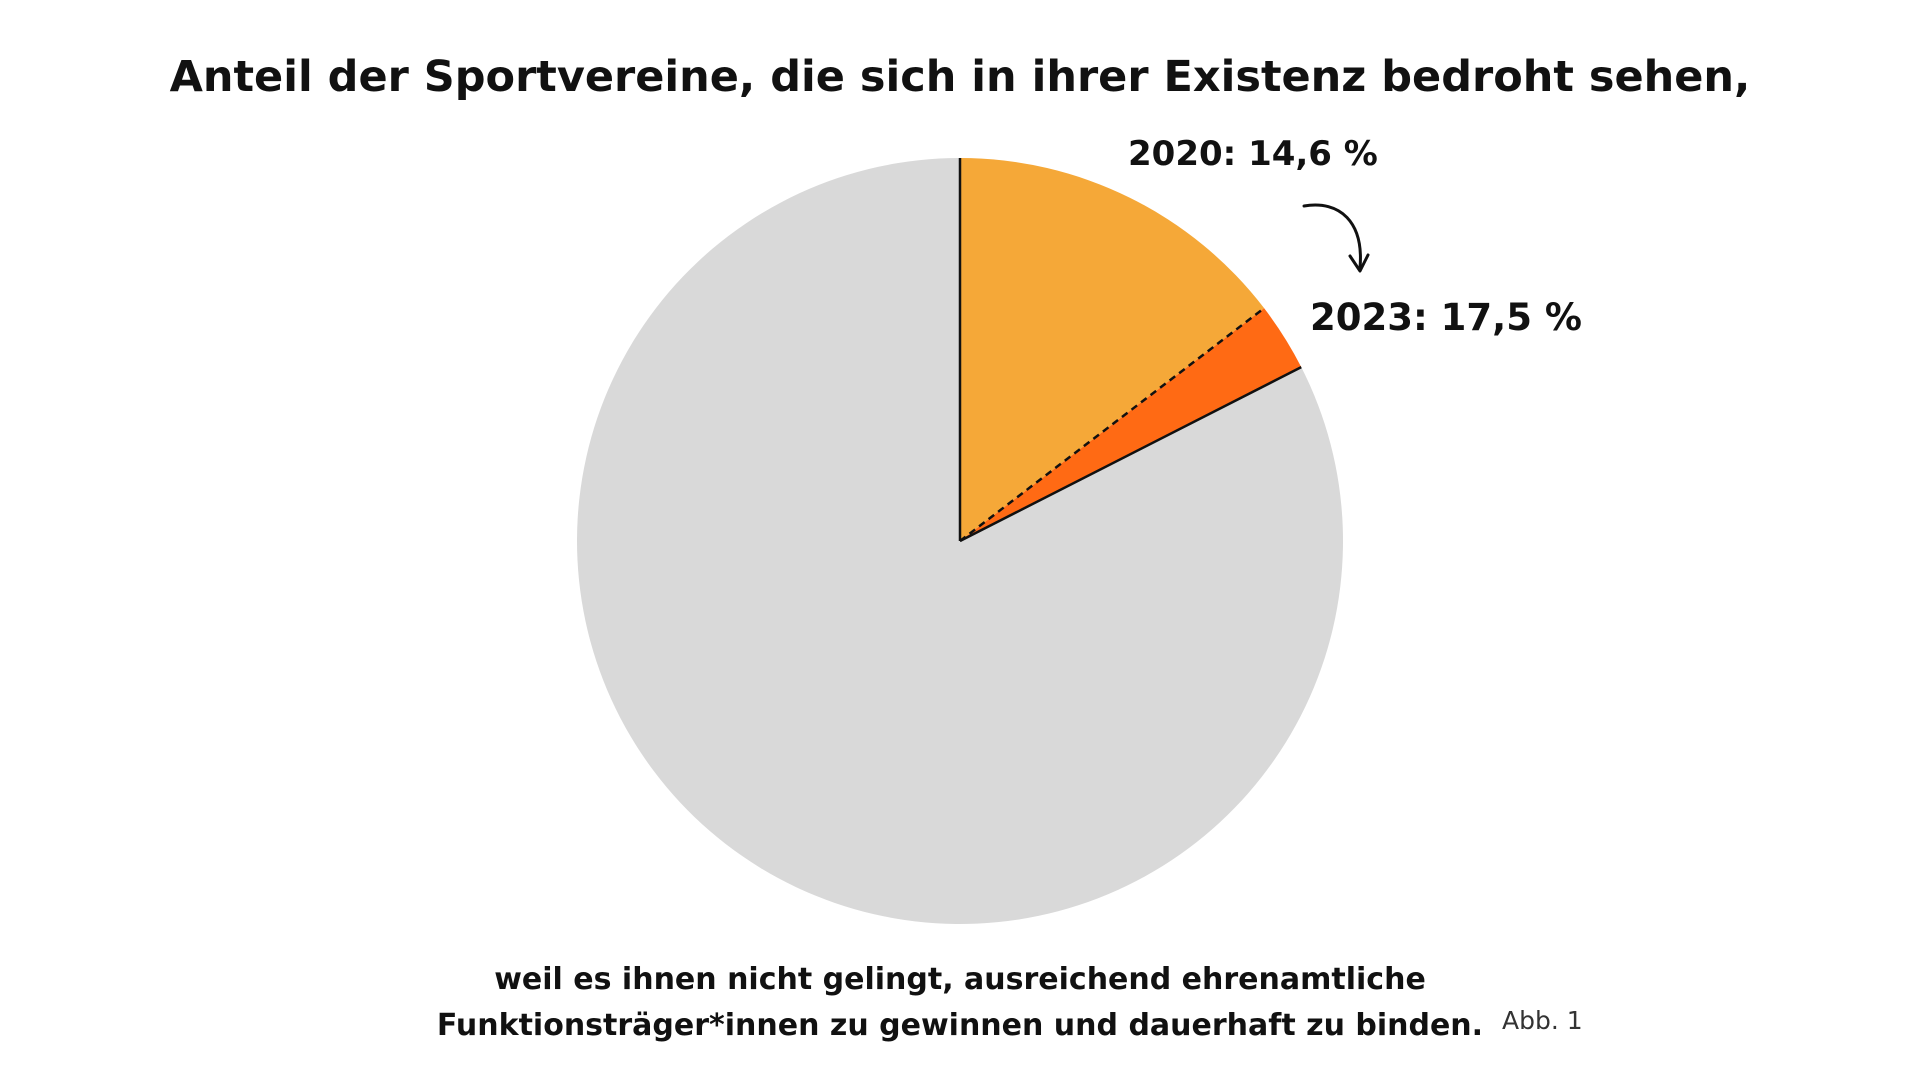  What do you see at coordinates (1253, 154) in the screenshot?
I see `label-2020-value: 2020: 14,6 %` at bounding box center [1253, 154].